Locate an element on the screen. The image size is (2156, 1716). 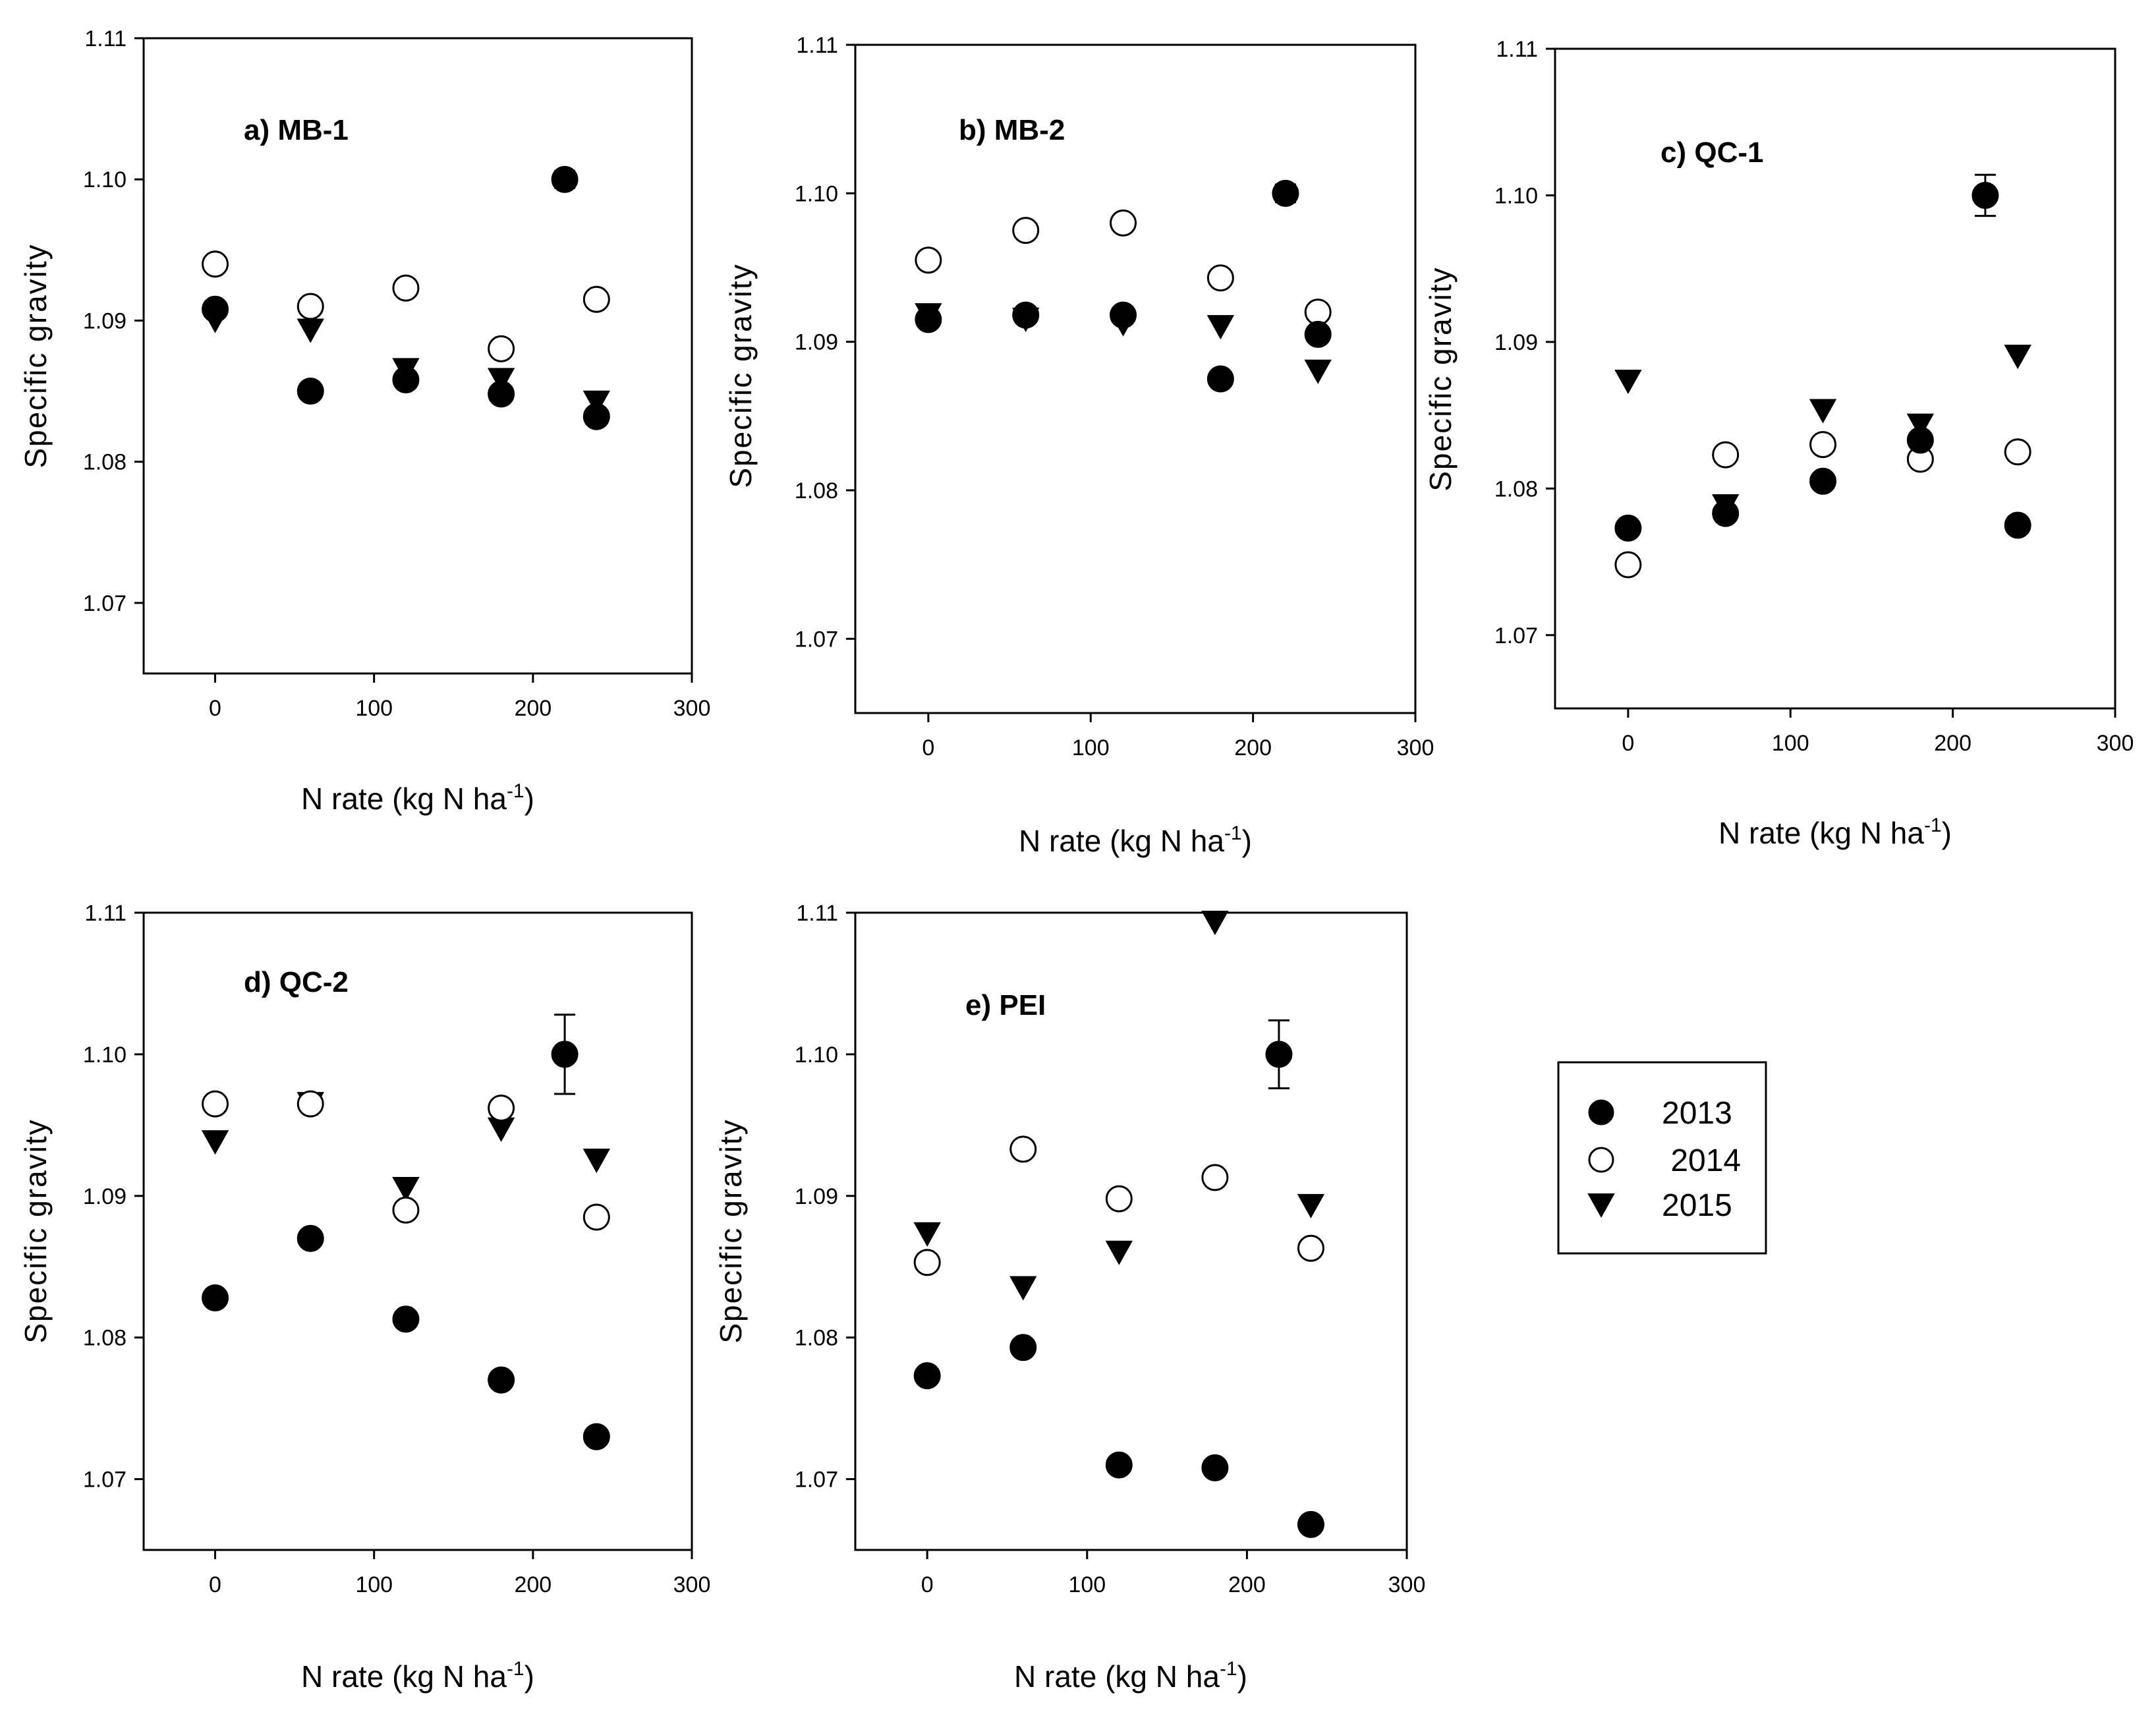
plot-frame is located at coordinates (1131, 1231).